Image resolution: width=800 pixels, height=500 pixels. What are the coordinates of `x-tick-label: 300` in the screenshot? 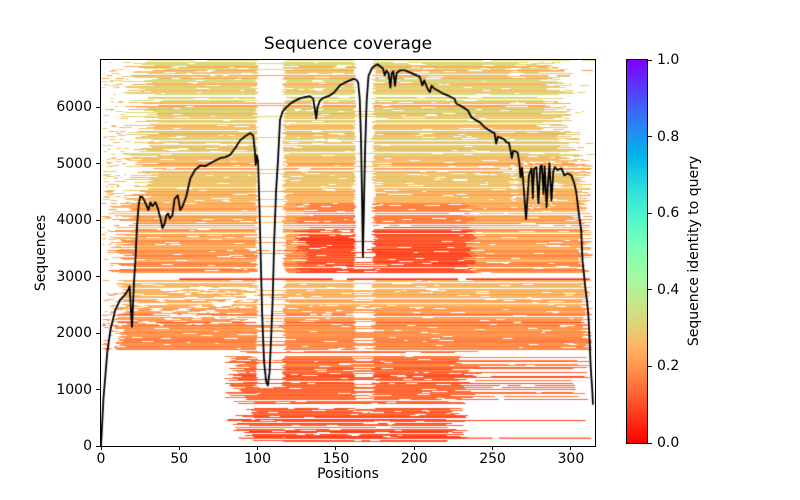 It's located at (571, 459).